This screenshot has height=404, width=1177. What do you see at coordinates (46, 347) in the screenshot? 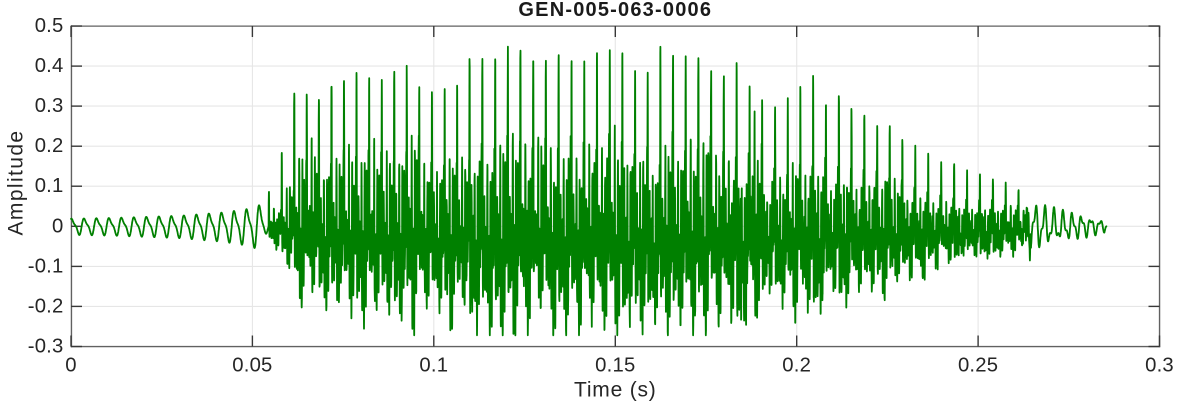
I see `svg-text: -0.3` at bounding box center [46, 347].